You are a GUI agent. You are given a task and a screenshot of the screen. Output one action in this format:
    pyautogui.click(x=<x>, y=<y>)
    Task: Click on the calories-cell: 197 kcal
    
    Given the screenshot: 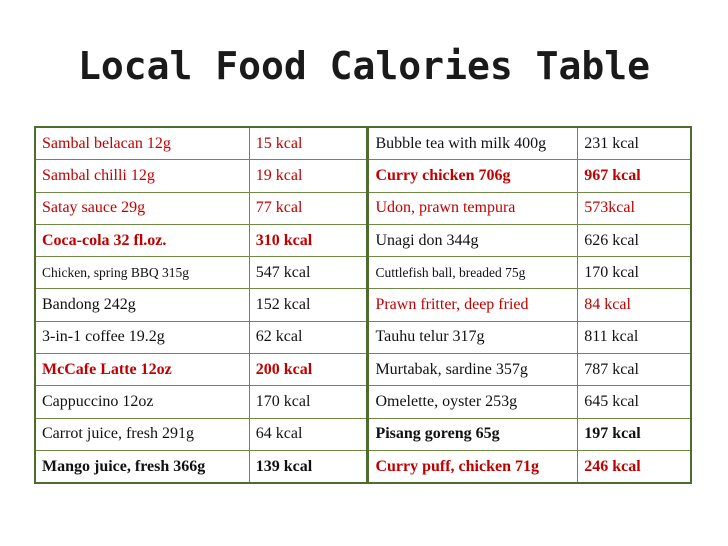 What is the action you would take?
    pyautogui.click(x=634, y=434)
    